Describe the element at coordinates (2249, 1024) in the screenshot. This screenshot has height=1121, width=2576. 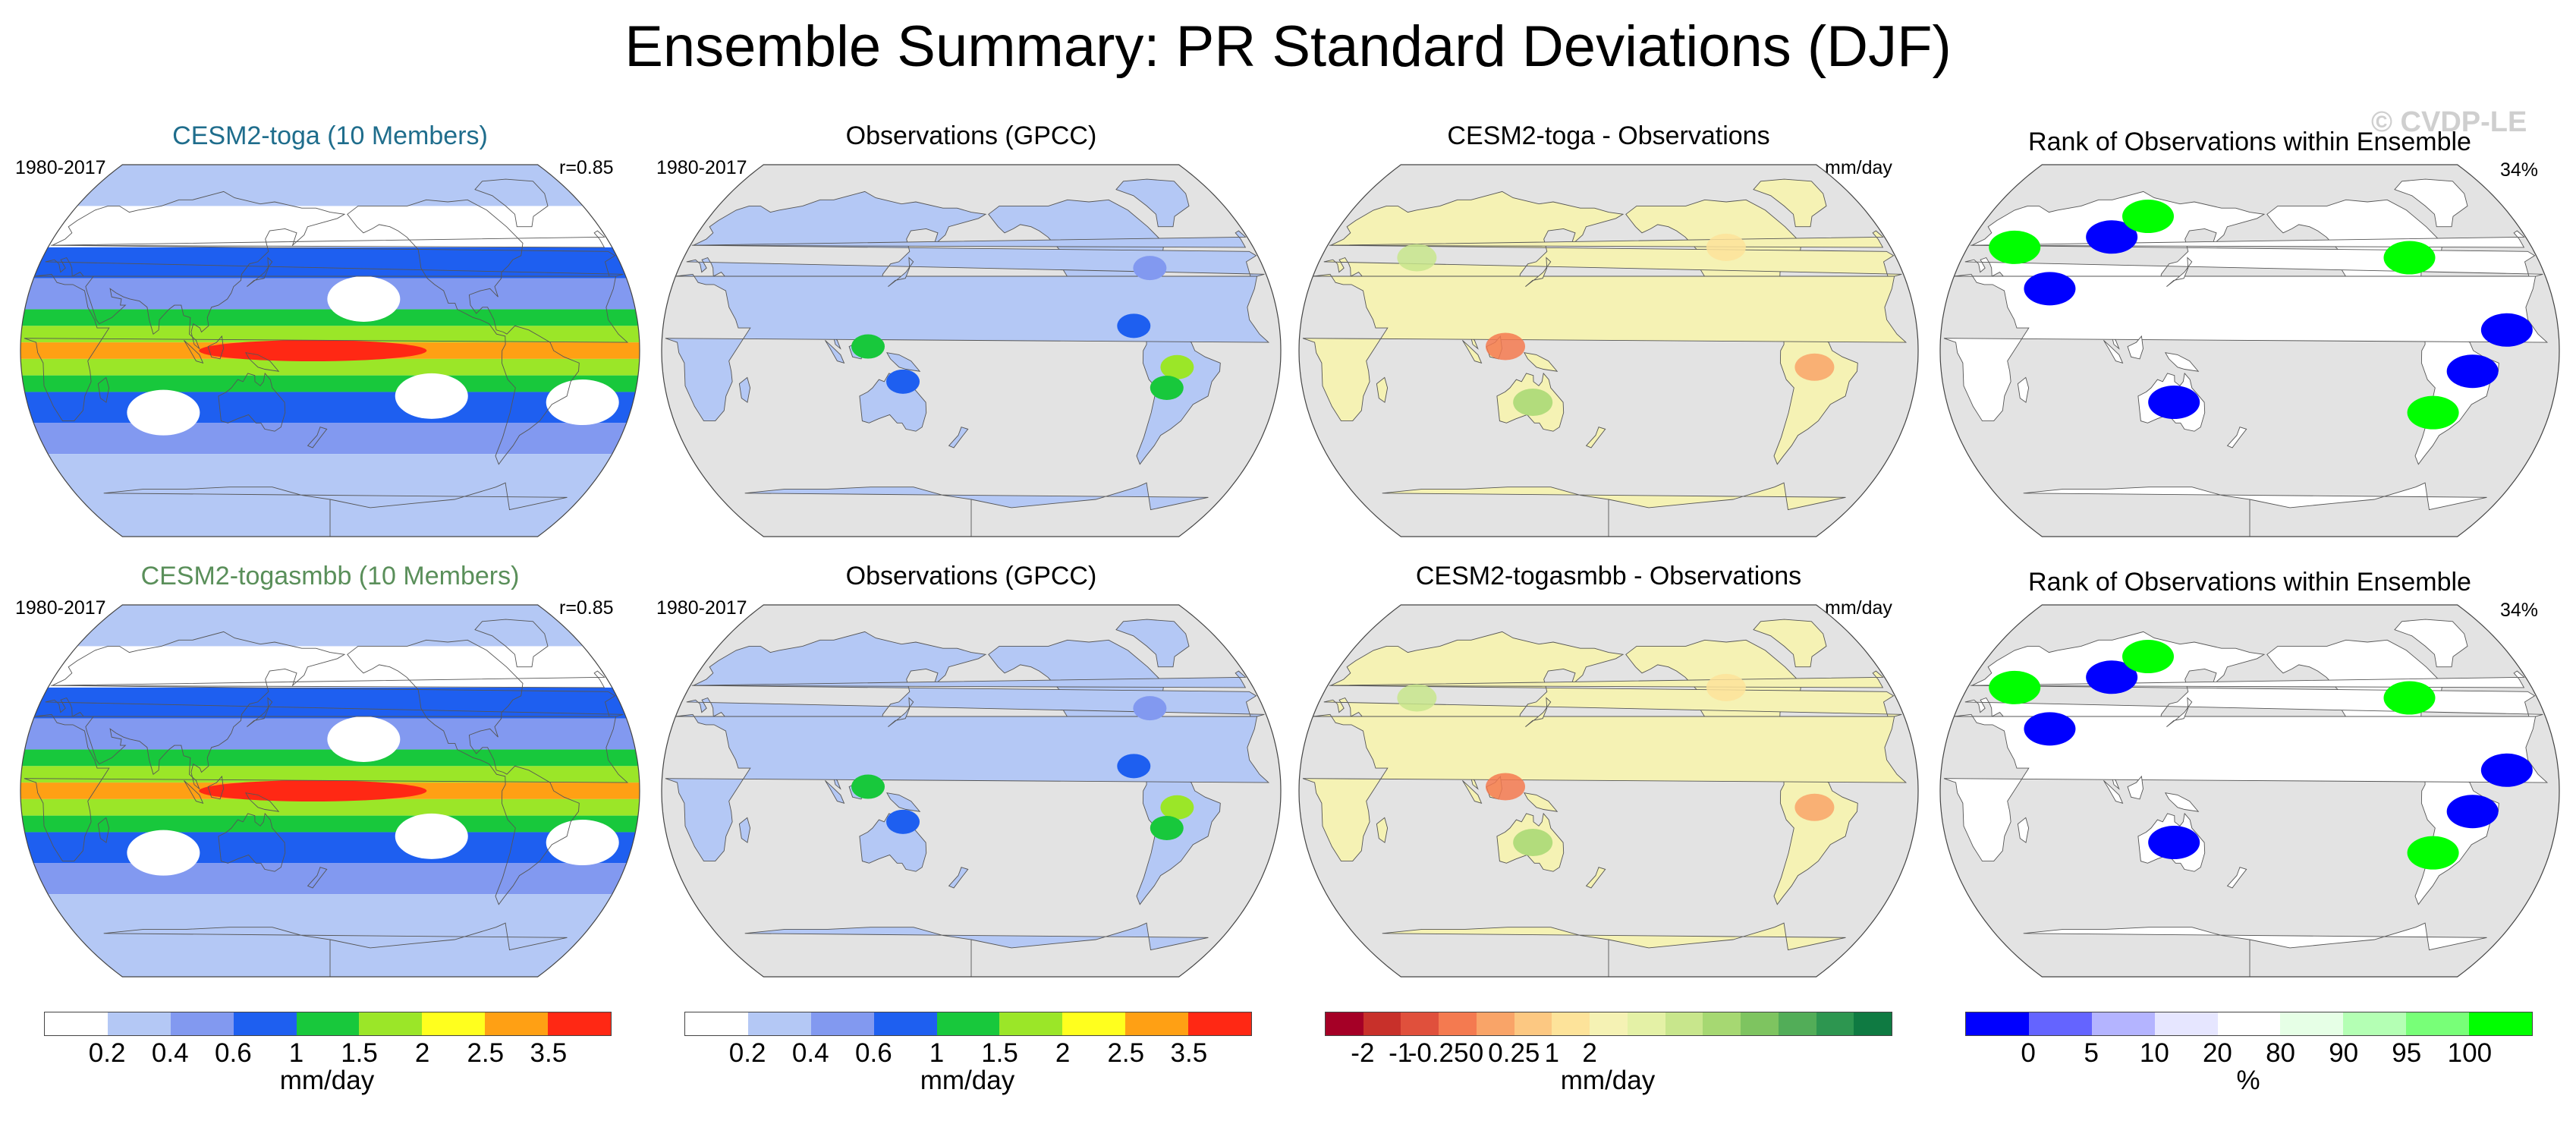
I see `colorbar-rank` at that location.